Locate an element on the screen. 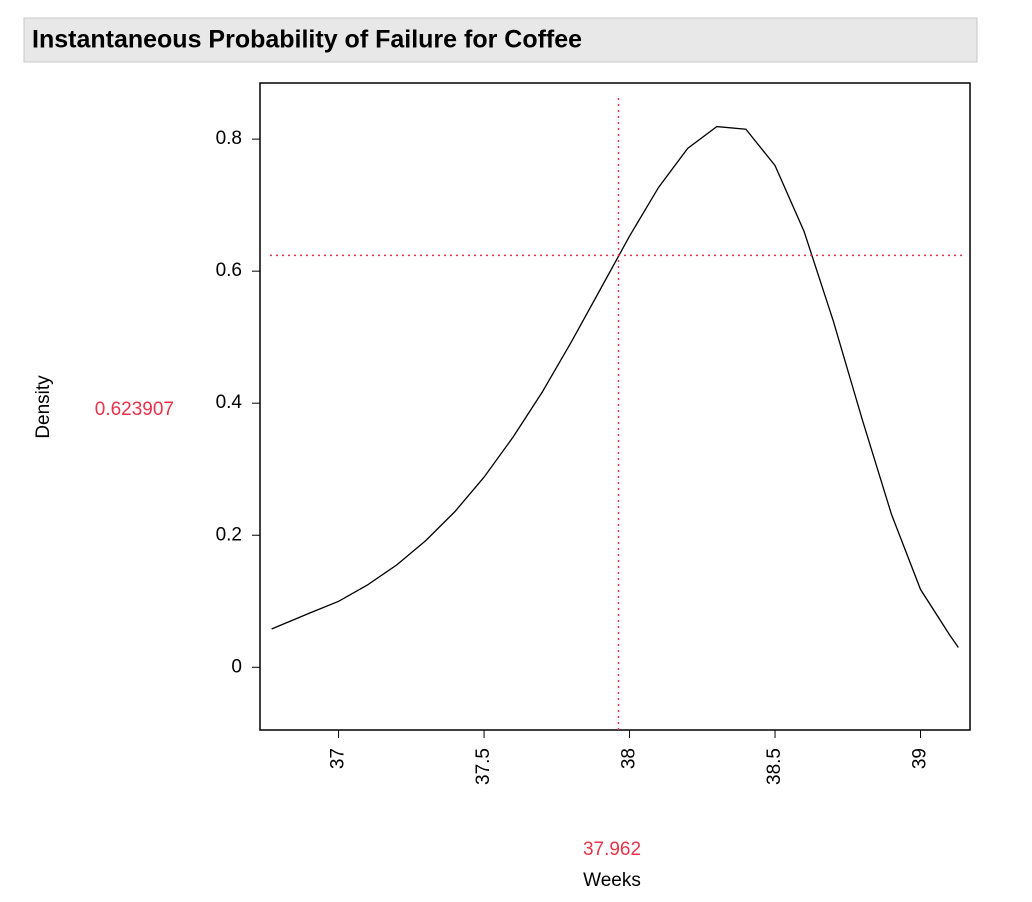 This screenshot has height=902, width=1032. x-tick-label: 39 is located at coordinates (920, 758).